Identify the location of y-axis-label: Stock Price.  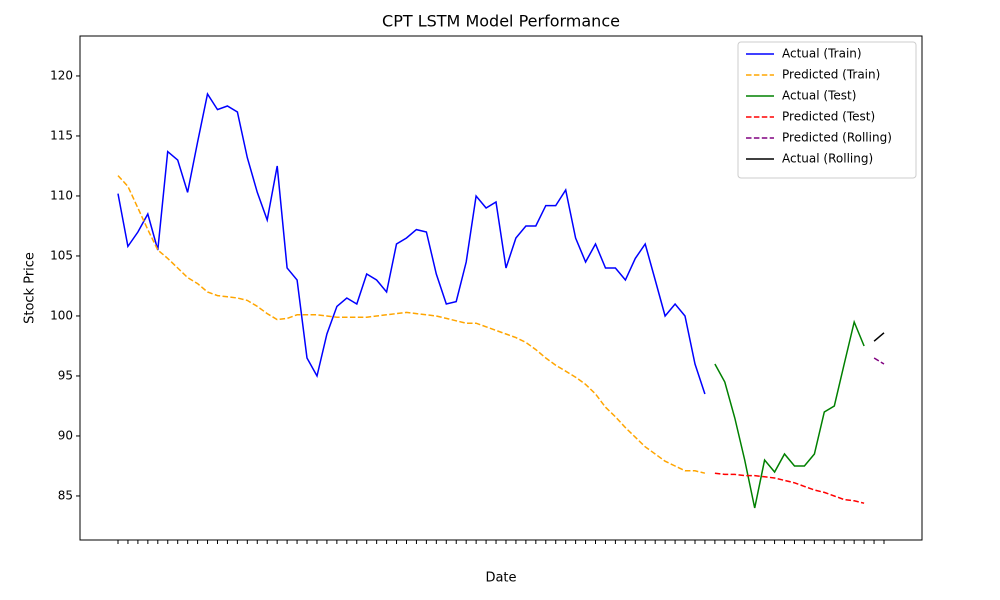
(30, 288).